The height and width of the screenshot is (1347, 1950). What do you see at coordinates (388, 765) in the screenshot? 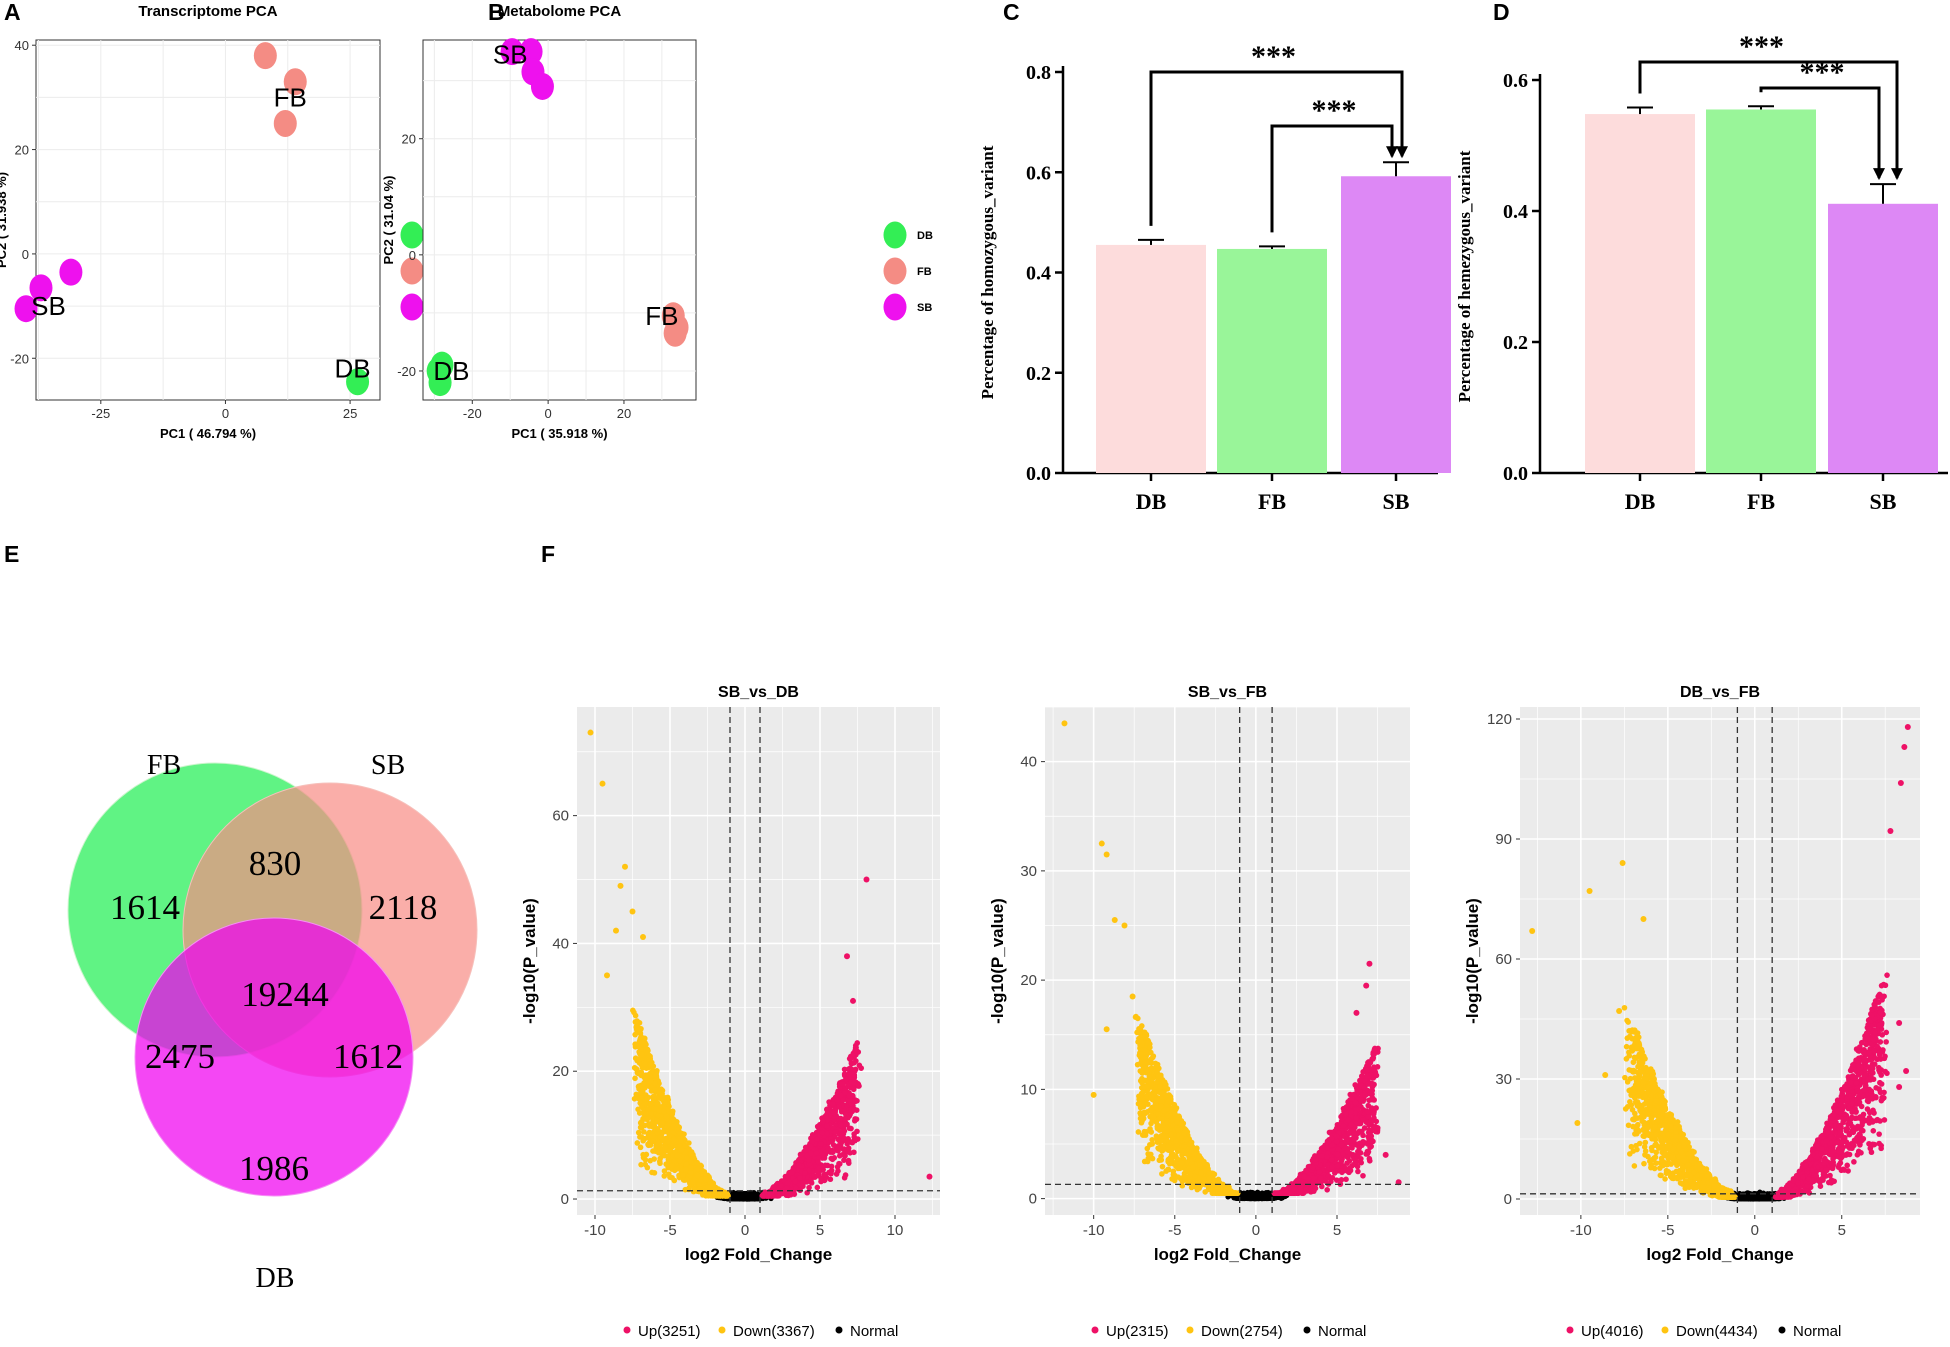
I see `venn-set-label: SB` at bounding box center [388, 765].